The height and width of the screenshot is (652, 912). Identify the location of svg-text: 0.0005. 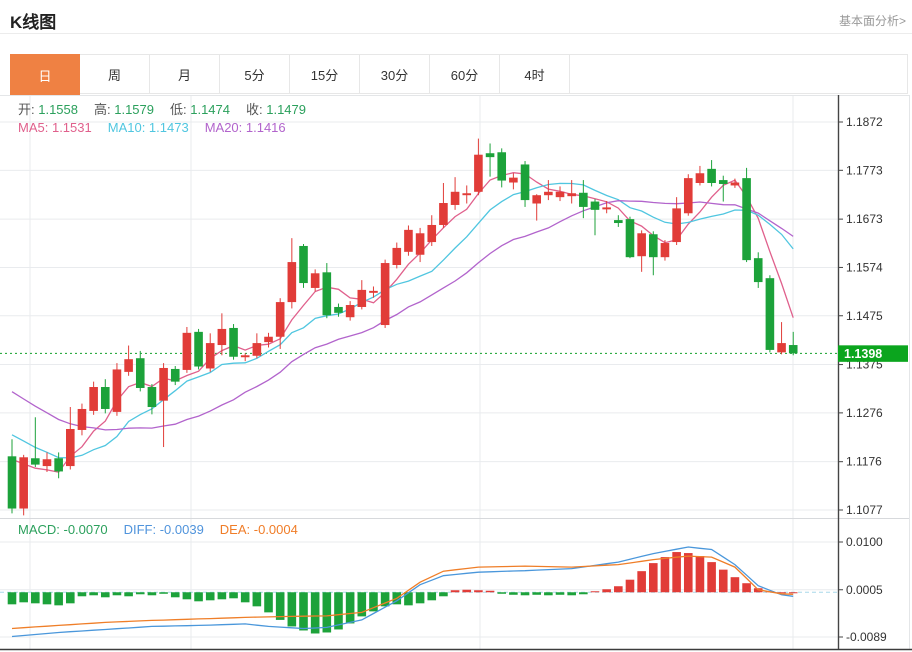
(864, 590).